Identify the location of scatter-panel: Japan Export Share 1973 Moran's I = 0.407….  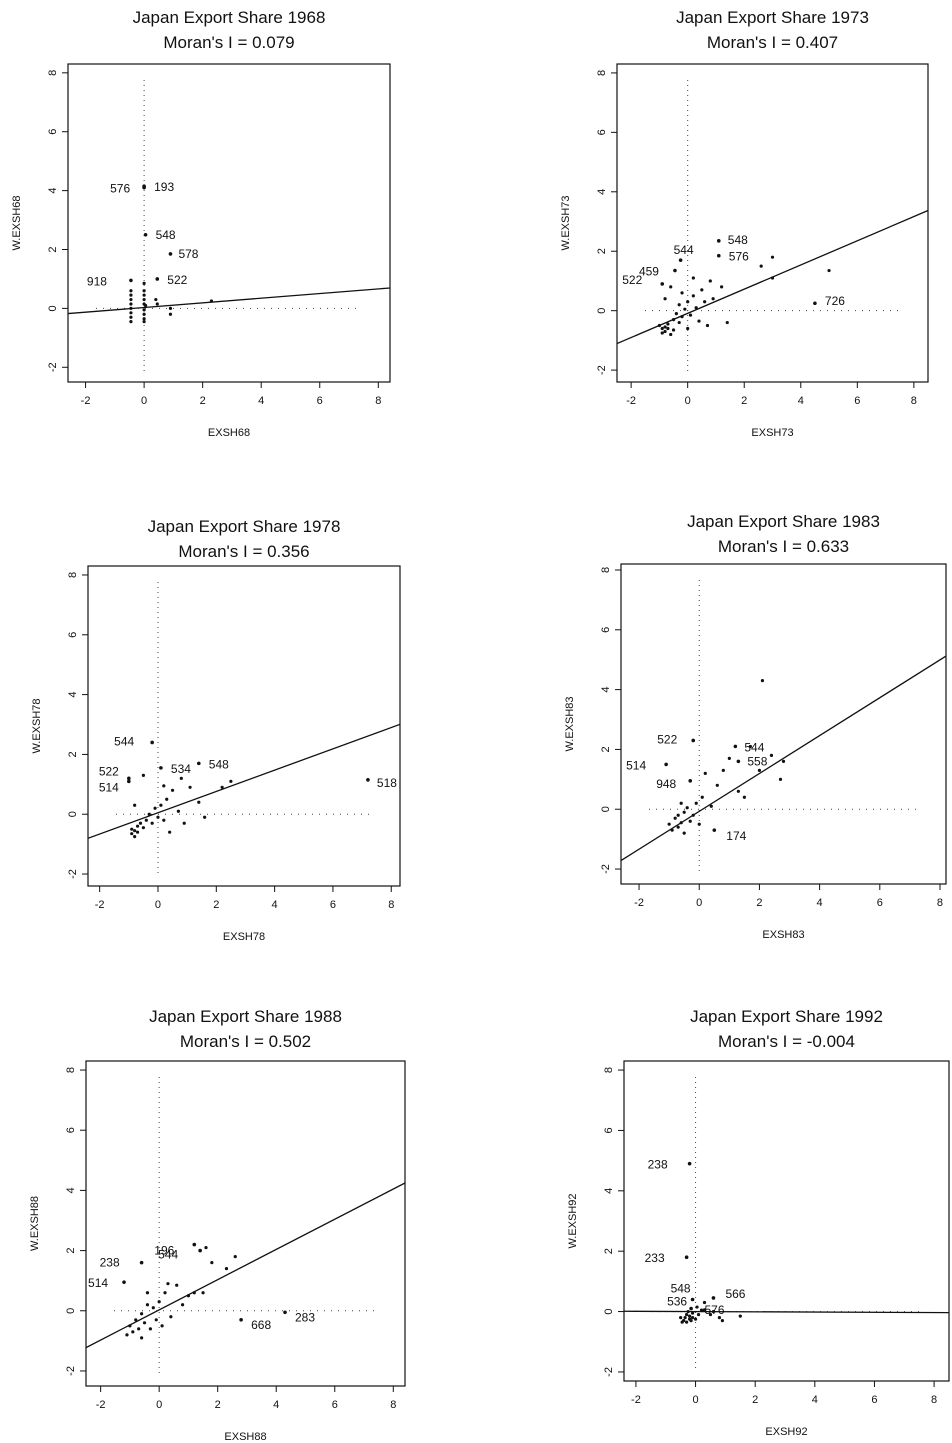
(751, 226).